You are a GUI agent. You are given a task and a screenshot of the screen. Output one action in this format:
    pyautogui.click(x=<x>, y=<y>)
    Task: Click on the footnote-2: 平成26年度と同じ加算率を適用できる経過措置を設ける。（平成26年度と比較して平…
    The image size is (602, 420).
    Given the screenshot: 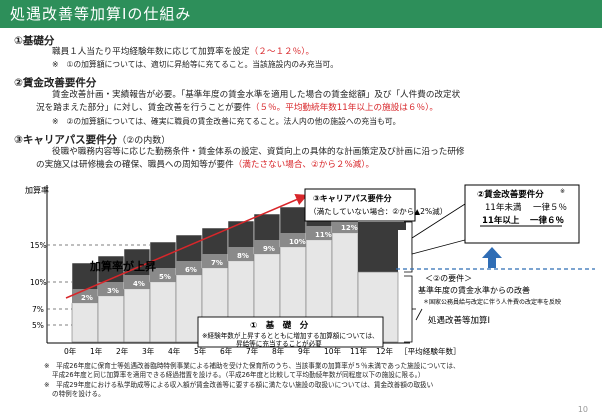 What is the action you would take?
    pyautogui.click(x=238, y=375)
    